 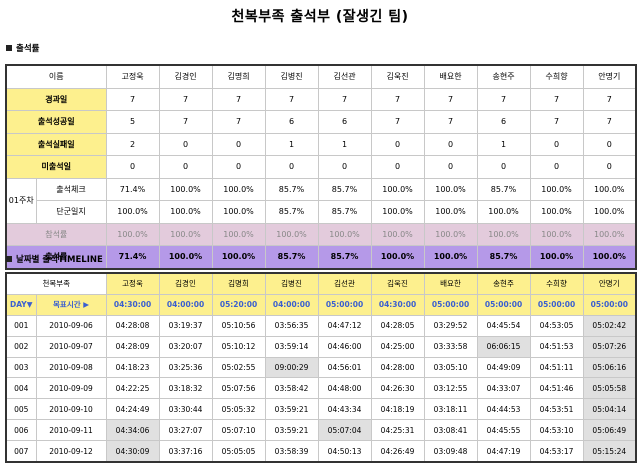 What do you see at coordinates (185, 430) in the screenshot?
I see `time-cell: 03:27:07` at bounding box center [185, 430].